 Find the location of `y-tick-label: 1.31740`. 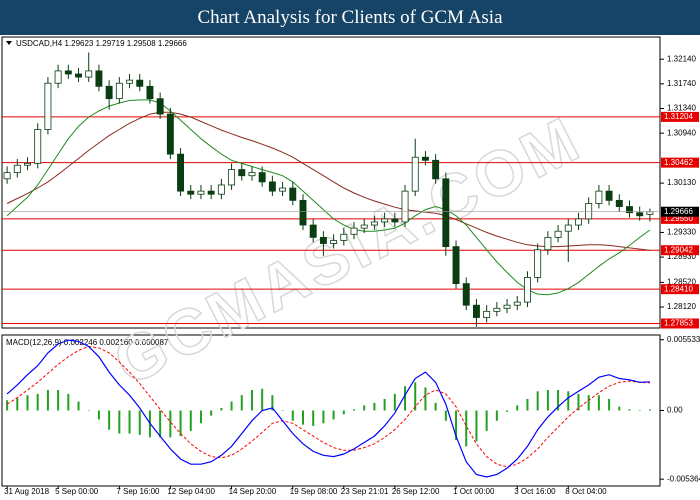

y-tick-label: 1.31740 is located at coordinates (681, 83).